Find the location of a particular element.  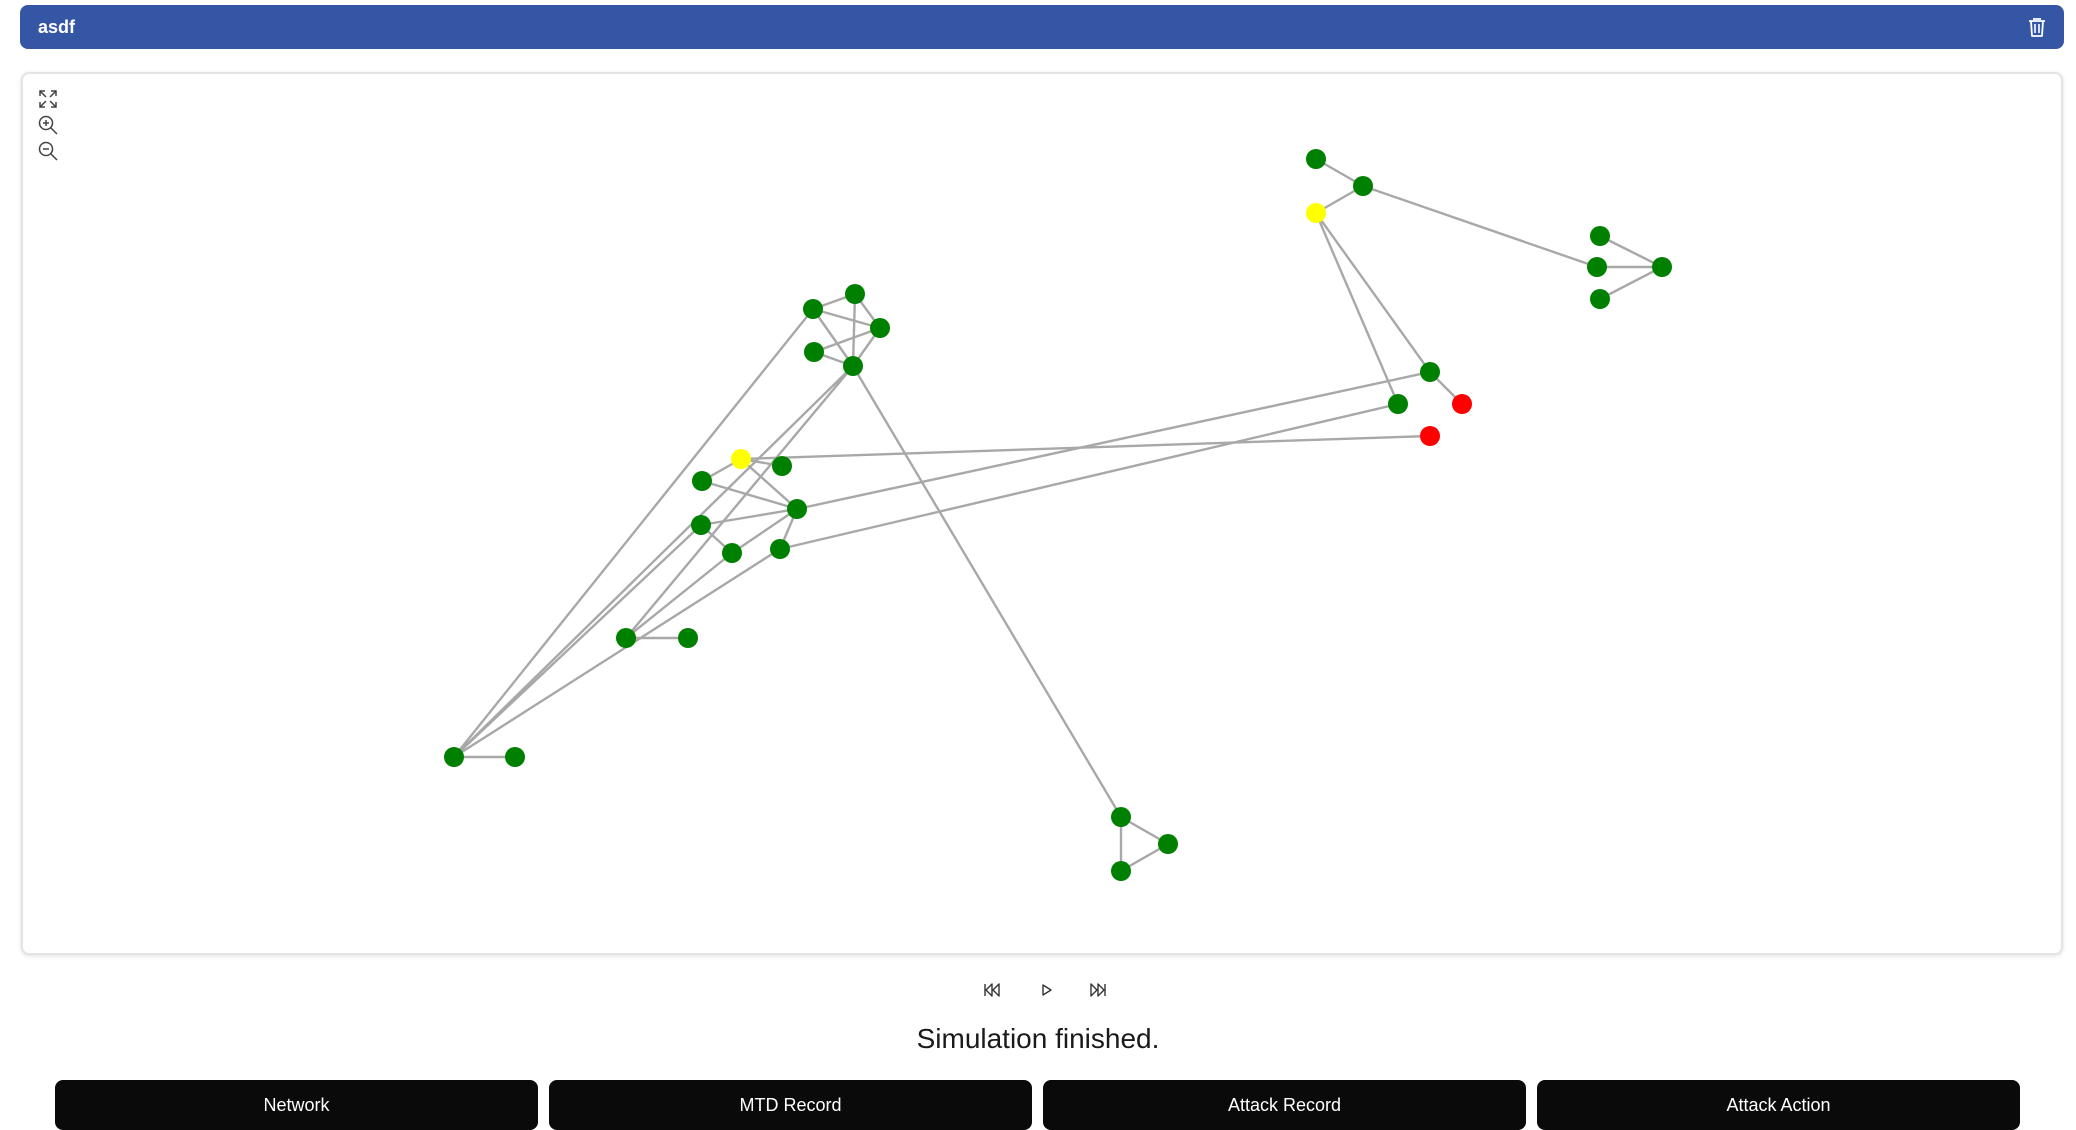

play-icon is located at coordinates (1046, 990).